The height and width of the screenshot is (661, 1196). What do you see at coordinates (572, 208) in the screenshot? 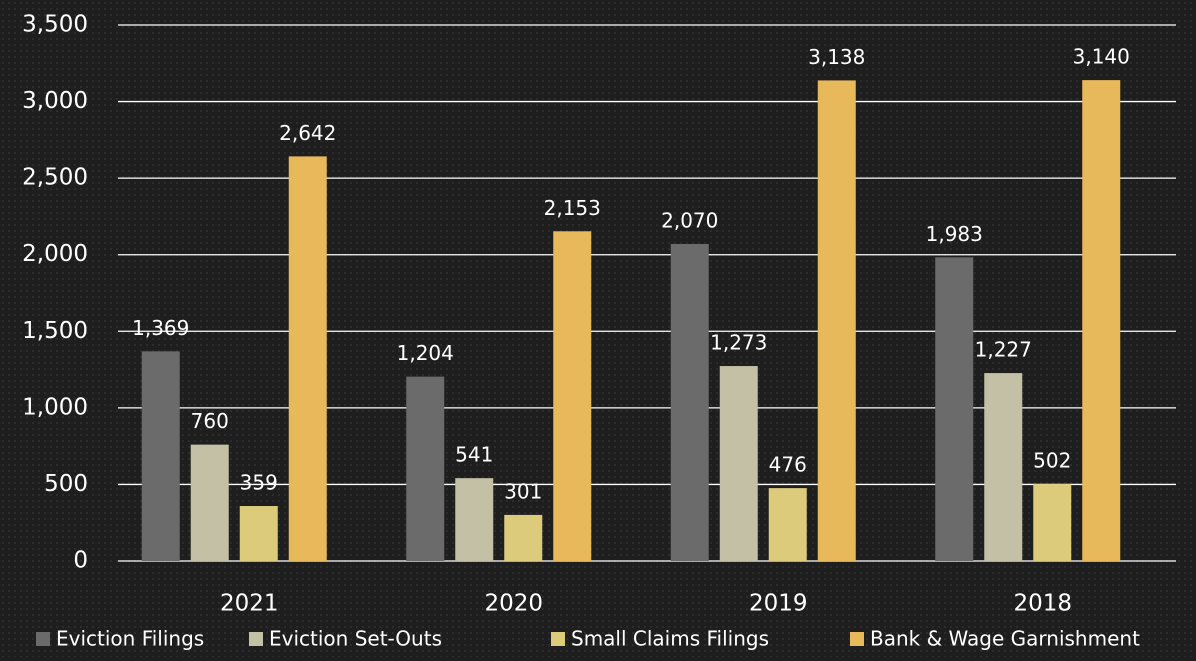
I see `data-label: 2,153` at bounding box center [572, 208].